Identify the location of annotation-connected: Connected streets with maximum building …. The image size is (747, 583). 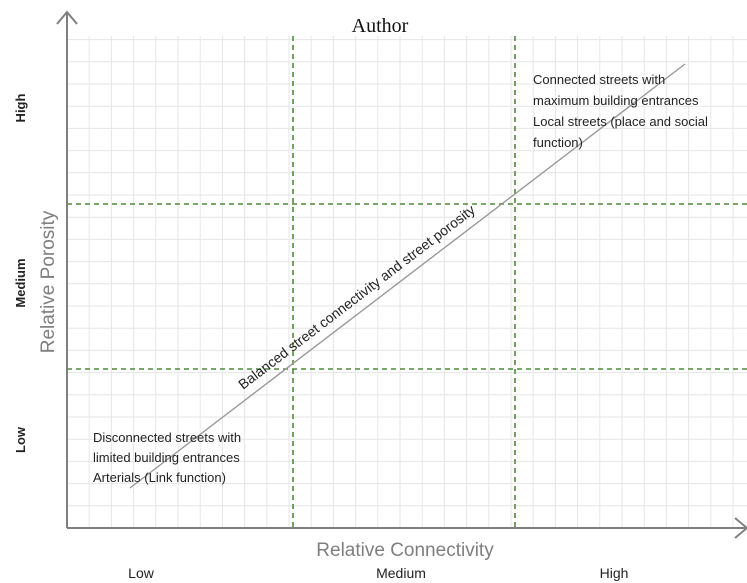
(622, 111).